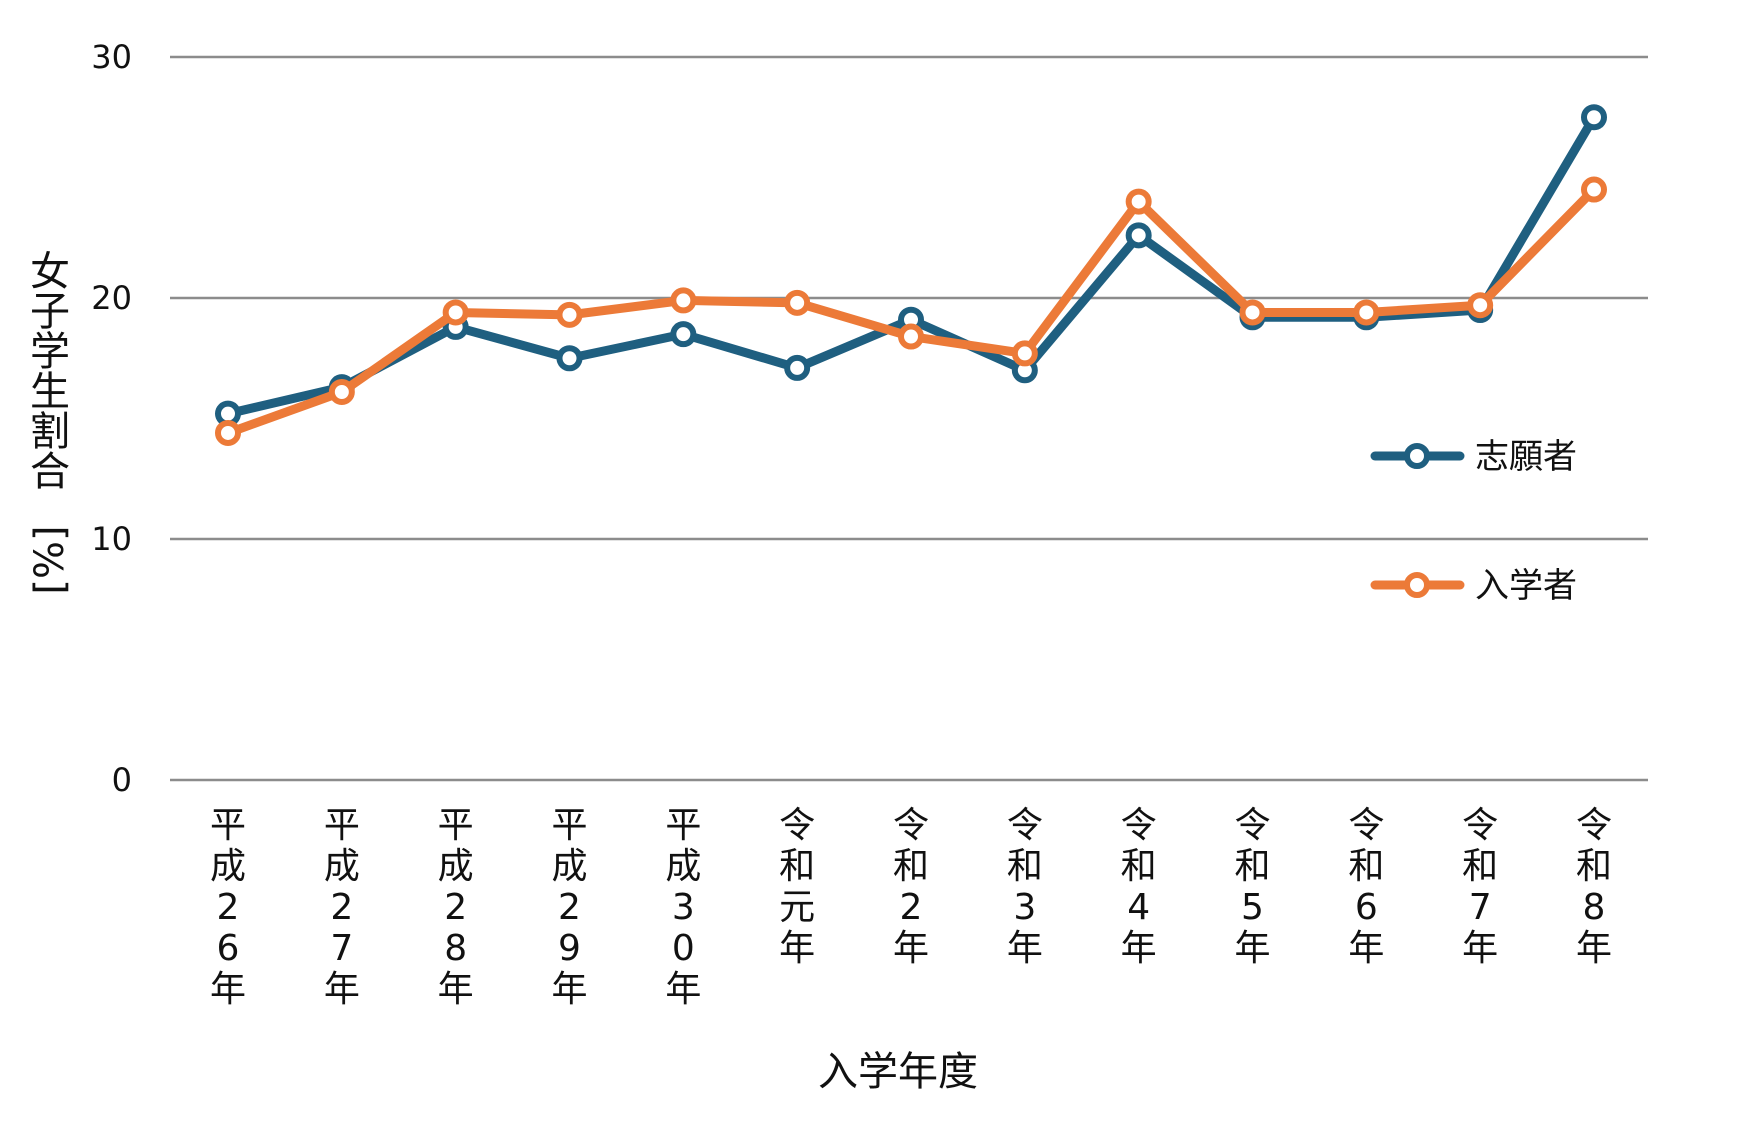 Image resolution: width=1754 pixels, height=1141 pixels. What do you see at coordinates (1526, 586) in the screenshot?
I see `legend-label: 入学者` at bounding box center [1526, 586].